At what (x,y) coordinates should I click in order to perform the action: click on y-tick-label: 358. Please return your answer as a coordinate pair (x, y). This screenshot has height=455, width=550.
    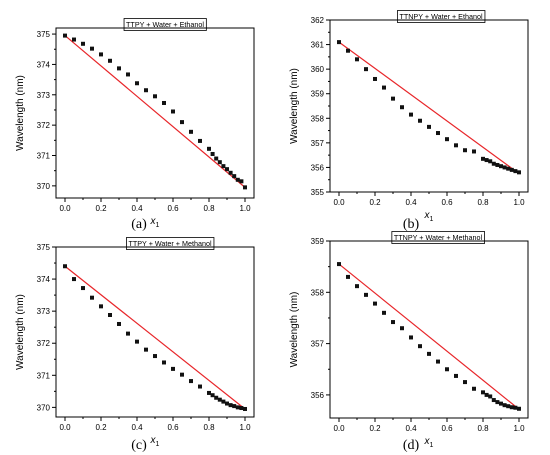
    Looking at the image, I should click on (318, 292).